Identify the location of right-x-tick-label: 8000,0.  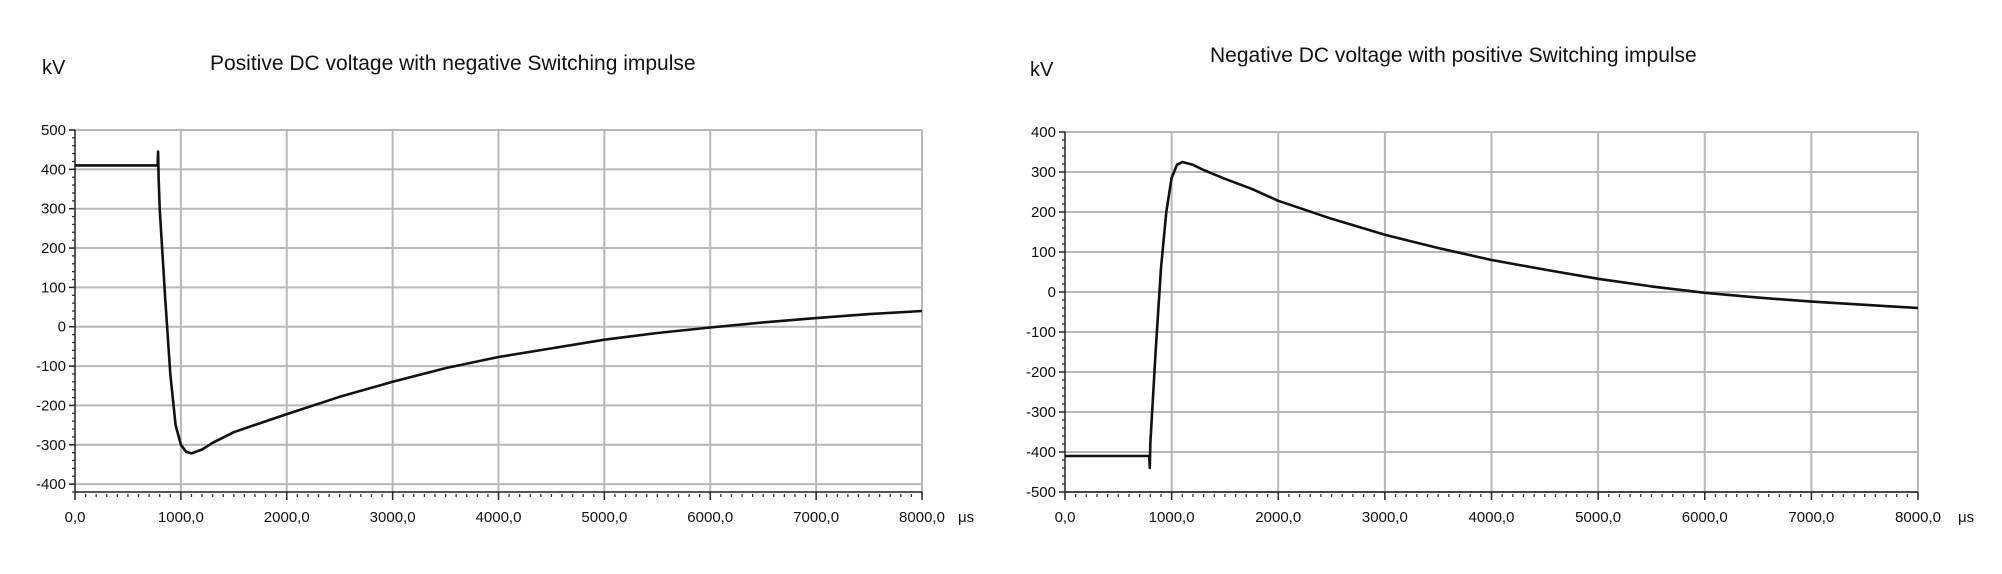
(1918, 517).